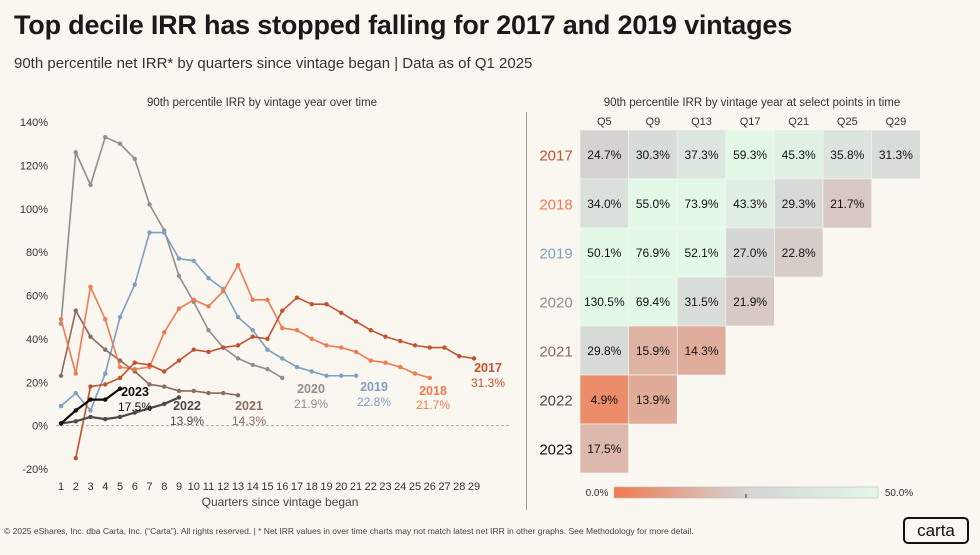 Image resolution: width=980 pixels, height=555 pixels. What do you see at coordinates (249, 406) in the screenshot?
I see `end-label-year-2021: 2021` at bounding box center [249, 406].